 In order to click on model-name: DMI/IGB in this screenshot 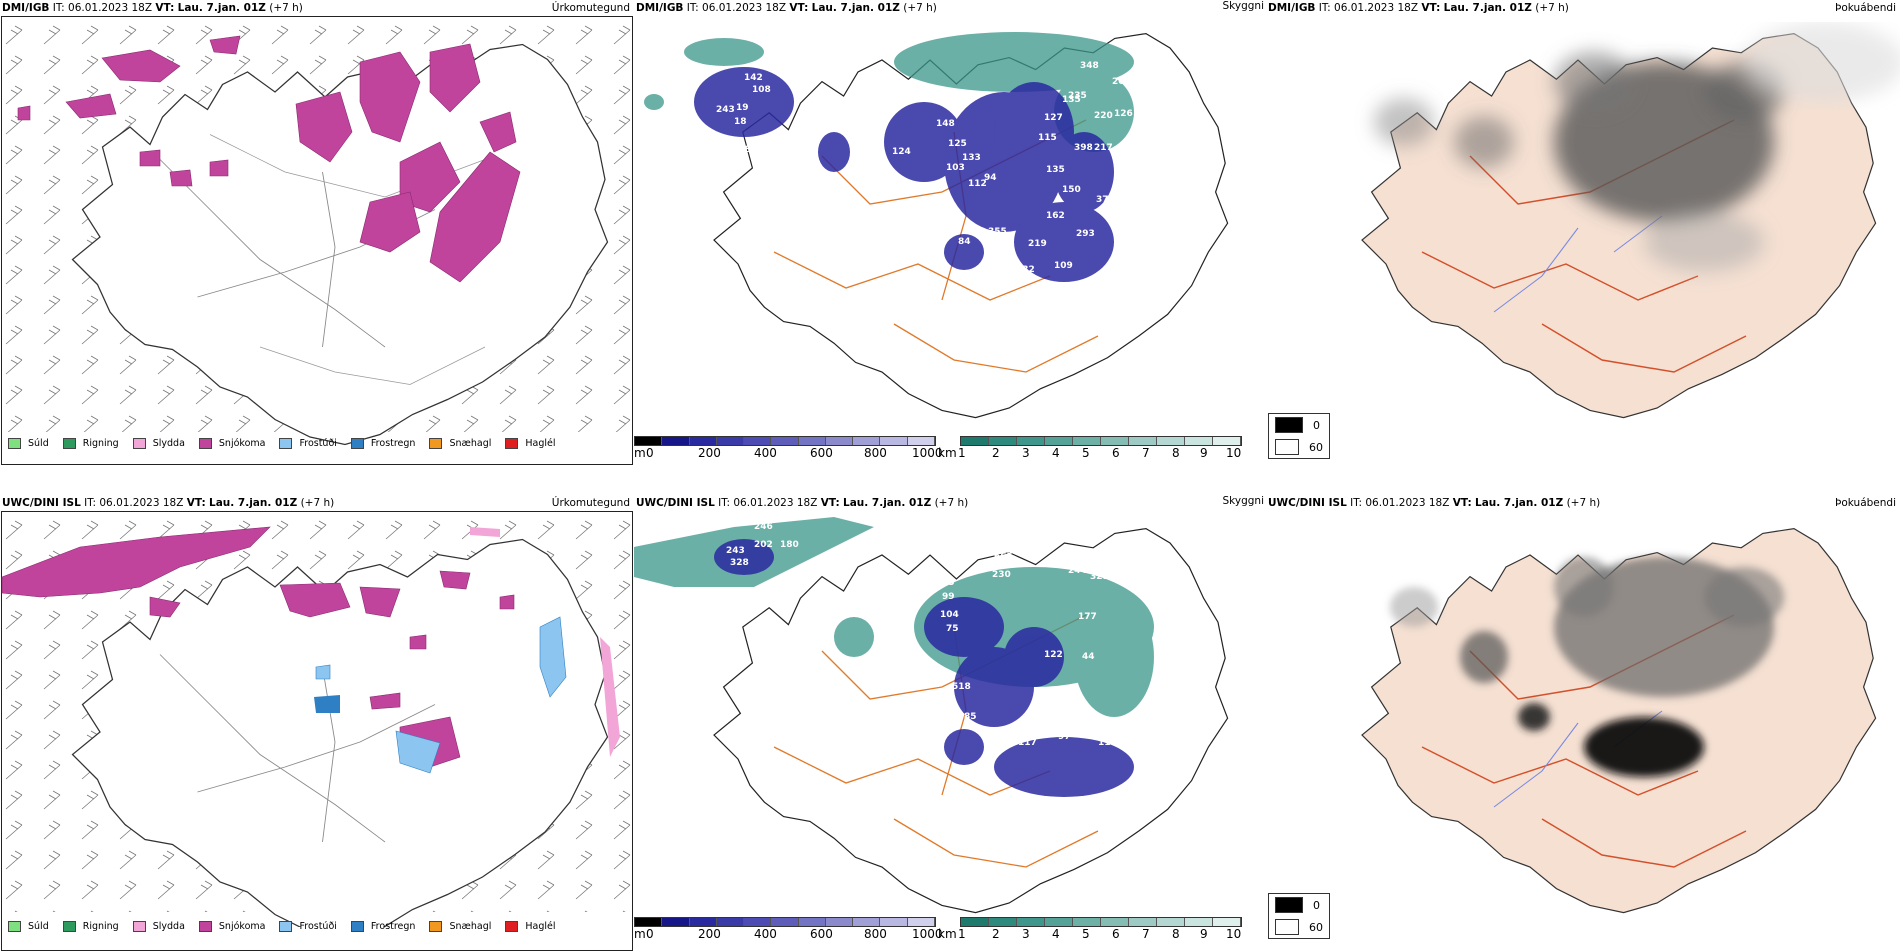, I will do `click(26, 8)`.